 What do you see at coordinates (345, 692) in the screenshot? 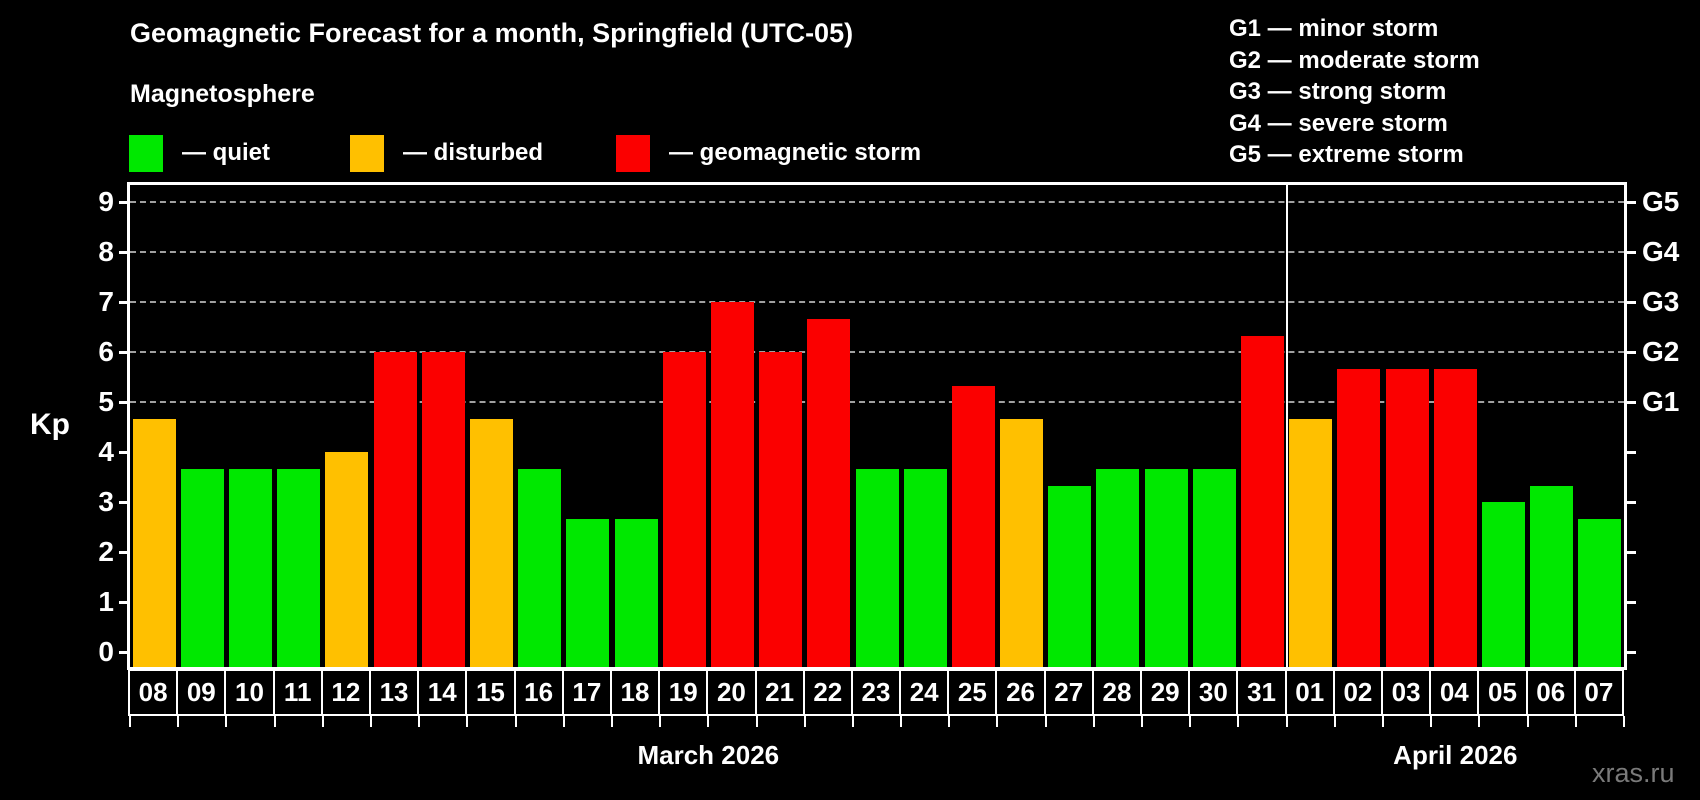
I see `day-label-12: 12` at bounding box center [345, 692].